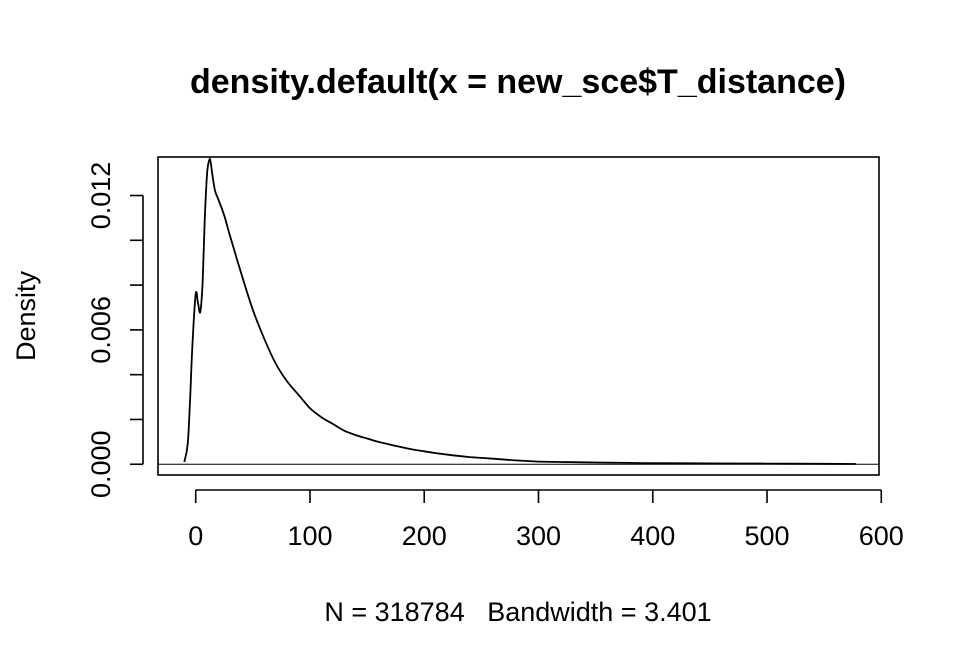 This screenshot has width=960, height=672. What do you see at coordinates (518, 82) in the screenshot?
I see `chart-title: density.default(x = new_sce$T_distance)` at bounding box center [518, 82].